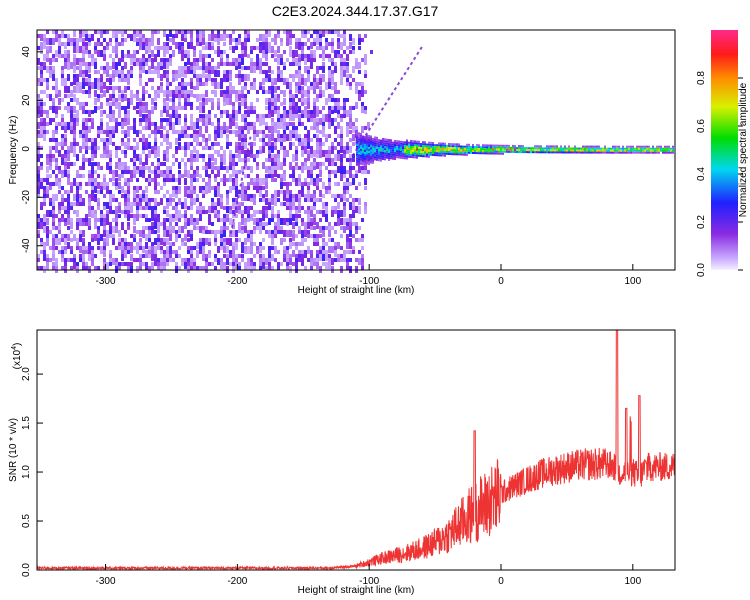 This screenshot has height=600, width=750. I want to click on svg-text: (x104), so click(17, 356).